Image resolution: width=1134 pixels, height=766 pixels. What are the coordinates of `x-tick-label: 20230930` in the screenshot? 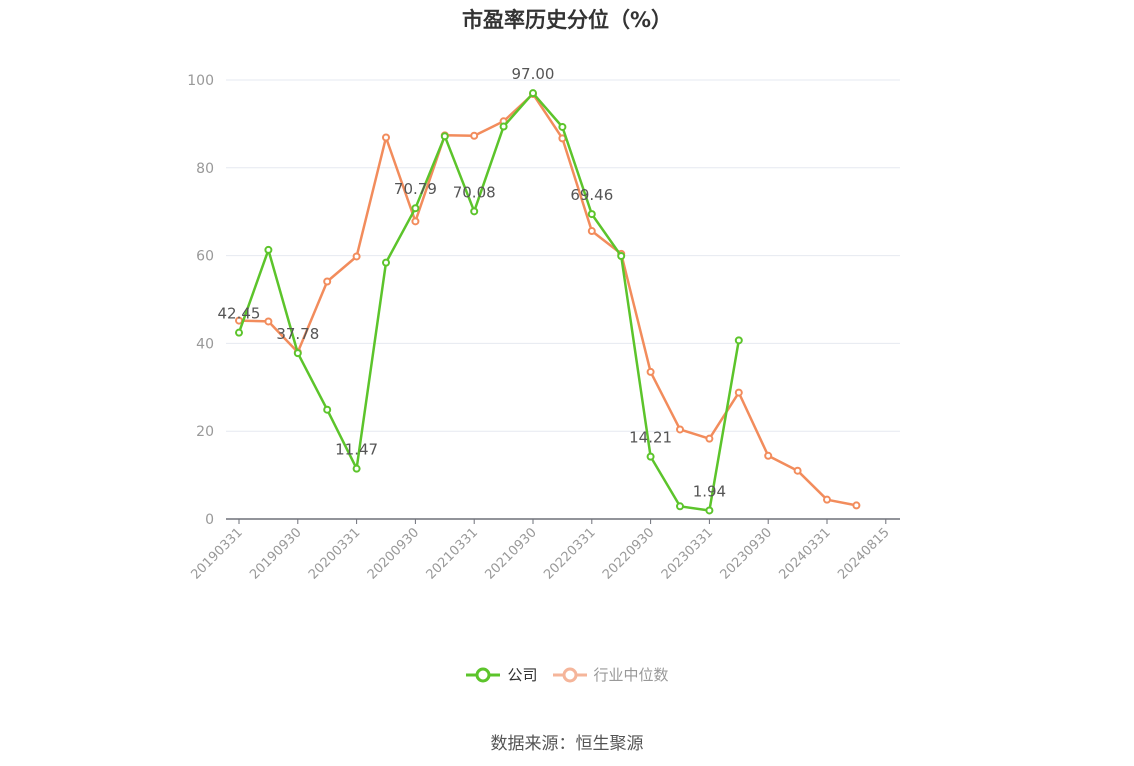 It's located at (746, 553).